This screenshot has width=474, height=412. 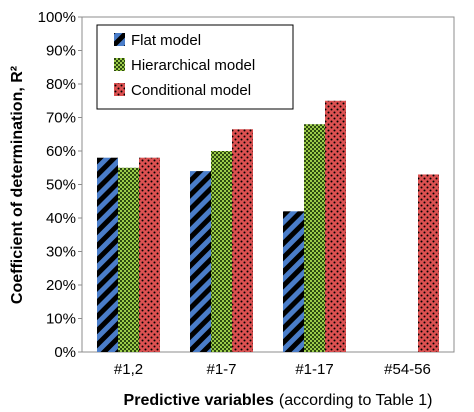 I want to click on x-tick-label: #1-17, so click(x=314, y=369).